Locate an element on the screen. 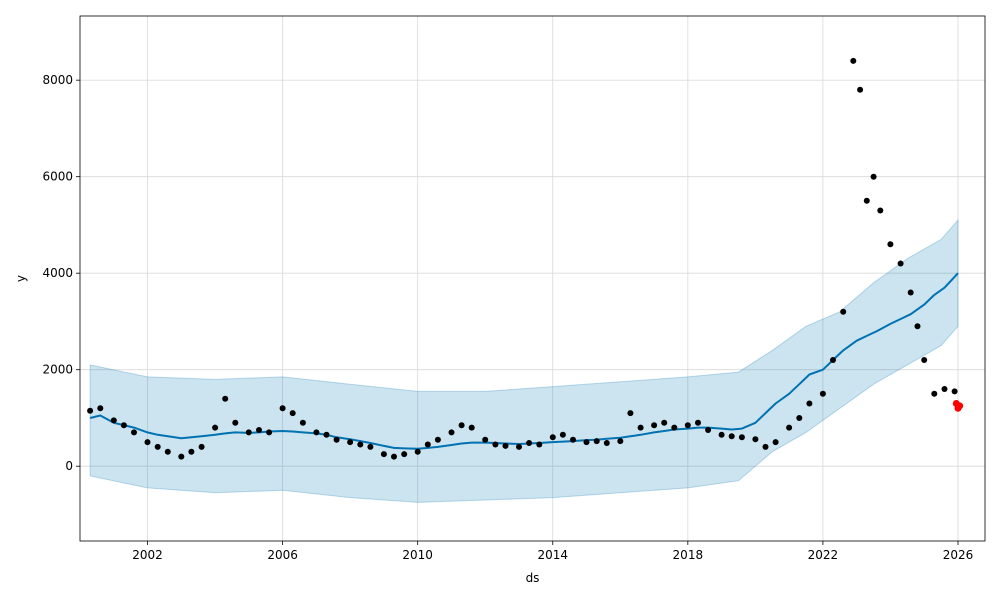 The height and width of the screenshot is (600, 1000). x-axis: 2002 2006 2010 2014 2018 2022 2026 is located at coordinates (552, 551).